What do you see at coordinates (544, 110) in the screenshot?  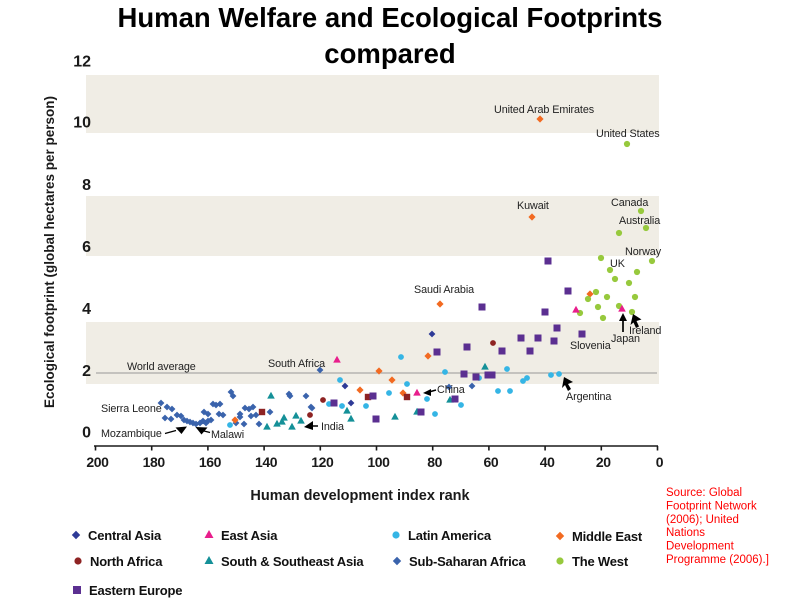 I see `svg-text: United Arab Emirates` at bounding box center [544, 110].